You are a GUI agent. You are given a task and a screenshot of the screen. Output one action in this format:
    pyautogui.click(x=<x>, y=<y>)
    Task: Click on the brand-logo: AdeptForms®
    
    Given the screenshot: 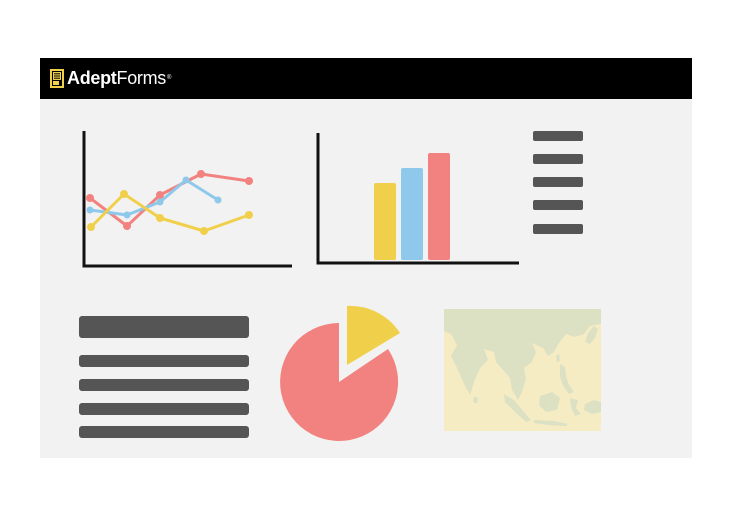 What is the action you would take?
    pyautogui.click(x=119, y=78)
    